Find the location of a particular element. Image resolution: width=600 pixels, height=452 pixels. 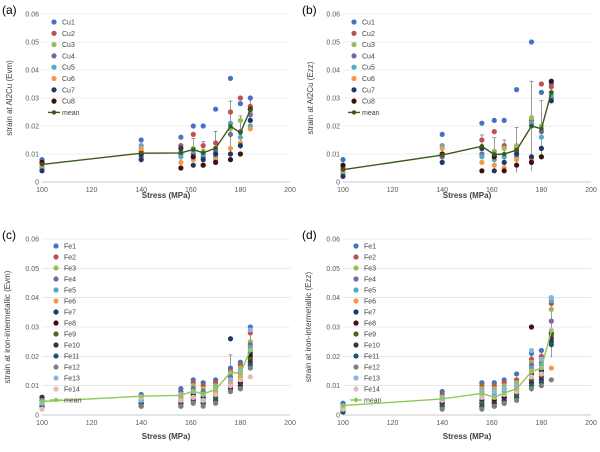

legend-entry: Fe8 is located at coordinates (370, 324).